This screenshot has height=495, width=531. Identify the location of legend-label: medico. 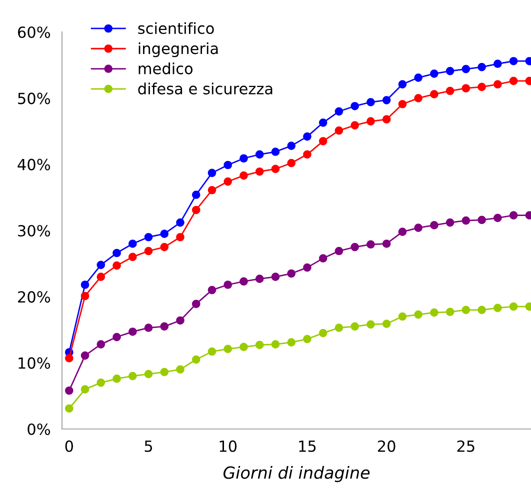
(165, 68).